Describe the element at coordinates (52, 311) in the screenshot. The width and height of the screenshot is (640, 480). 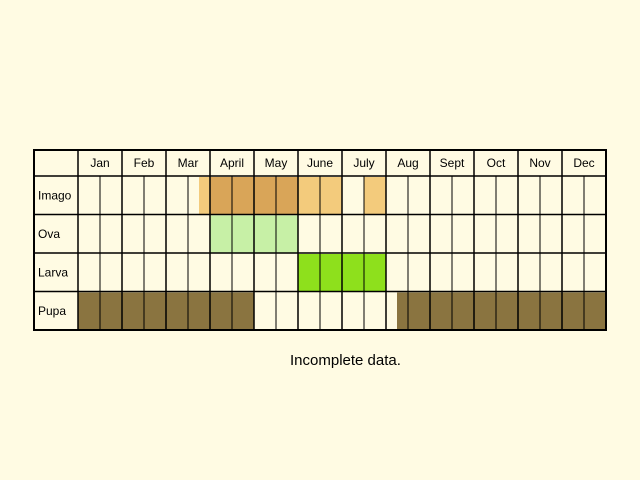
I see `stage-label: Pupa` at that location.